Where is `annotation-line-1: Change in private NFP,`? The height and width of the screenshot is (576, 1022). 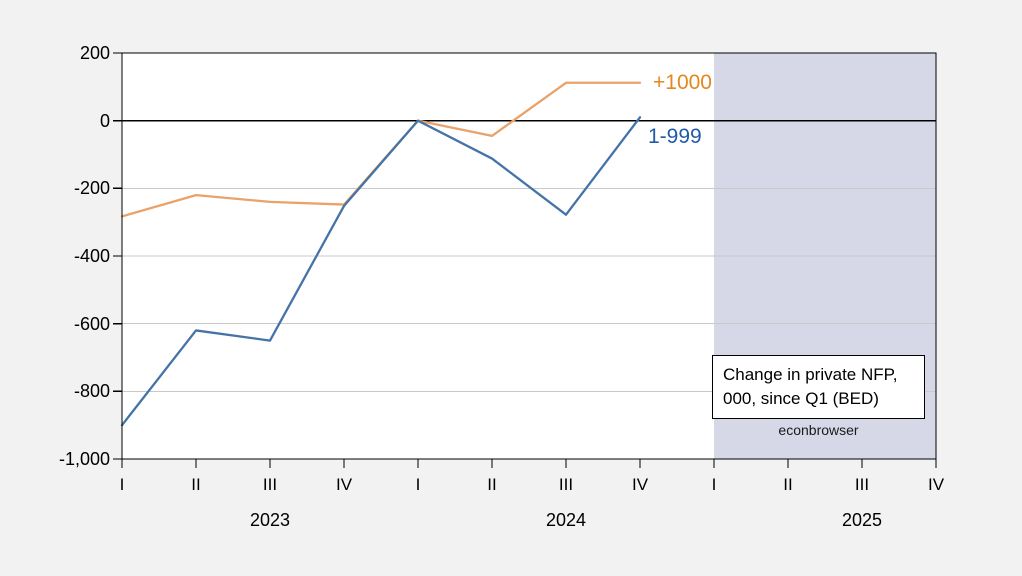 annotation-line-1: Change in private NFP, is located at coordinates (810, 374).